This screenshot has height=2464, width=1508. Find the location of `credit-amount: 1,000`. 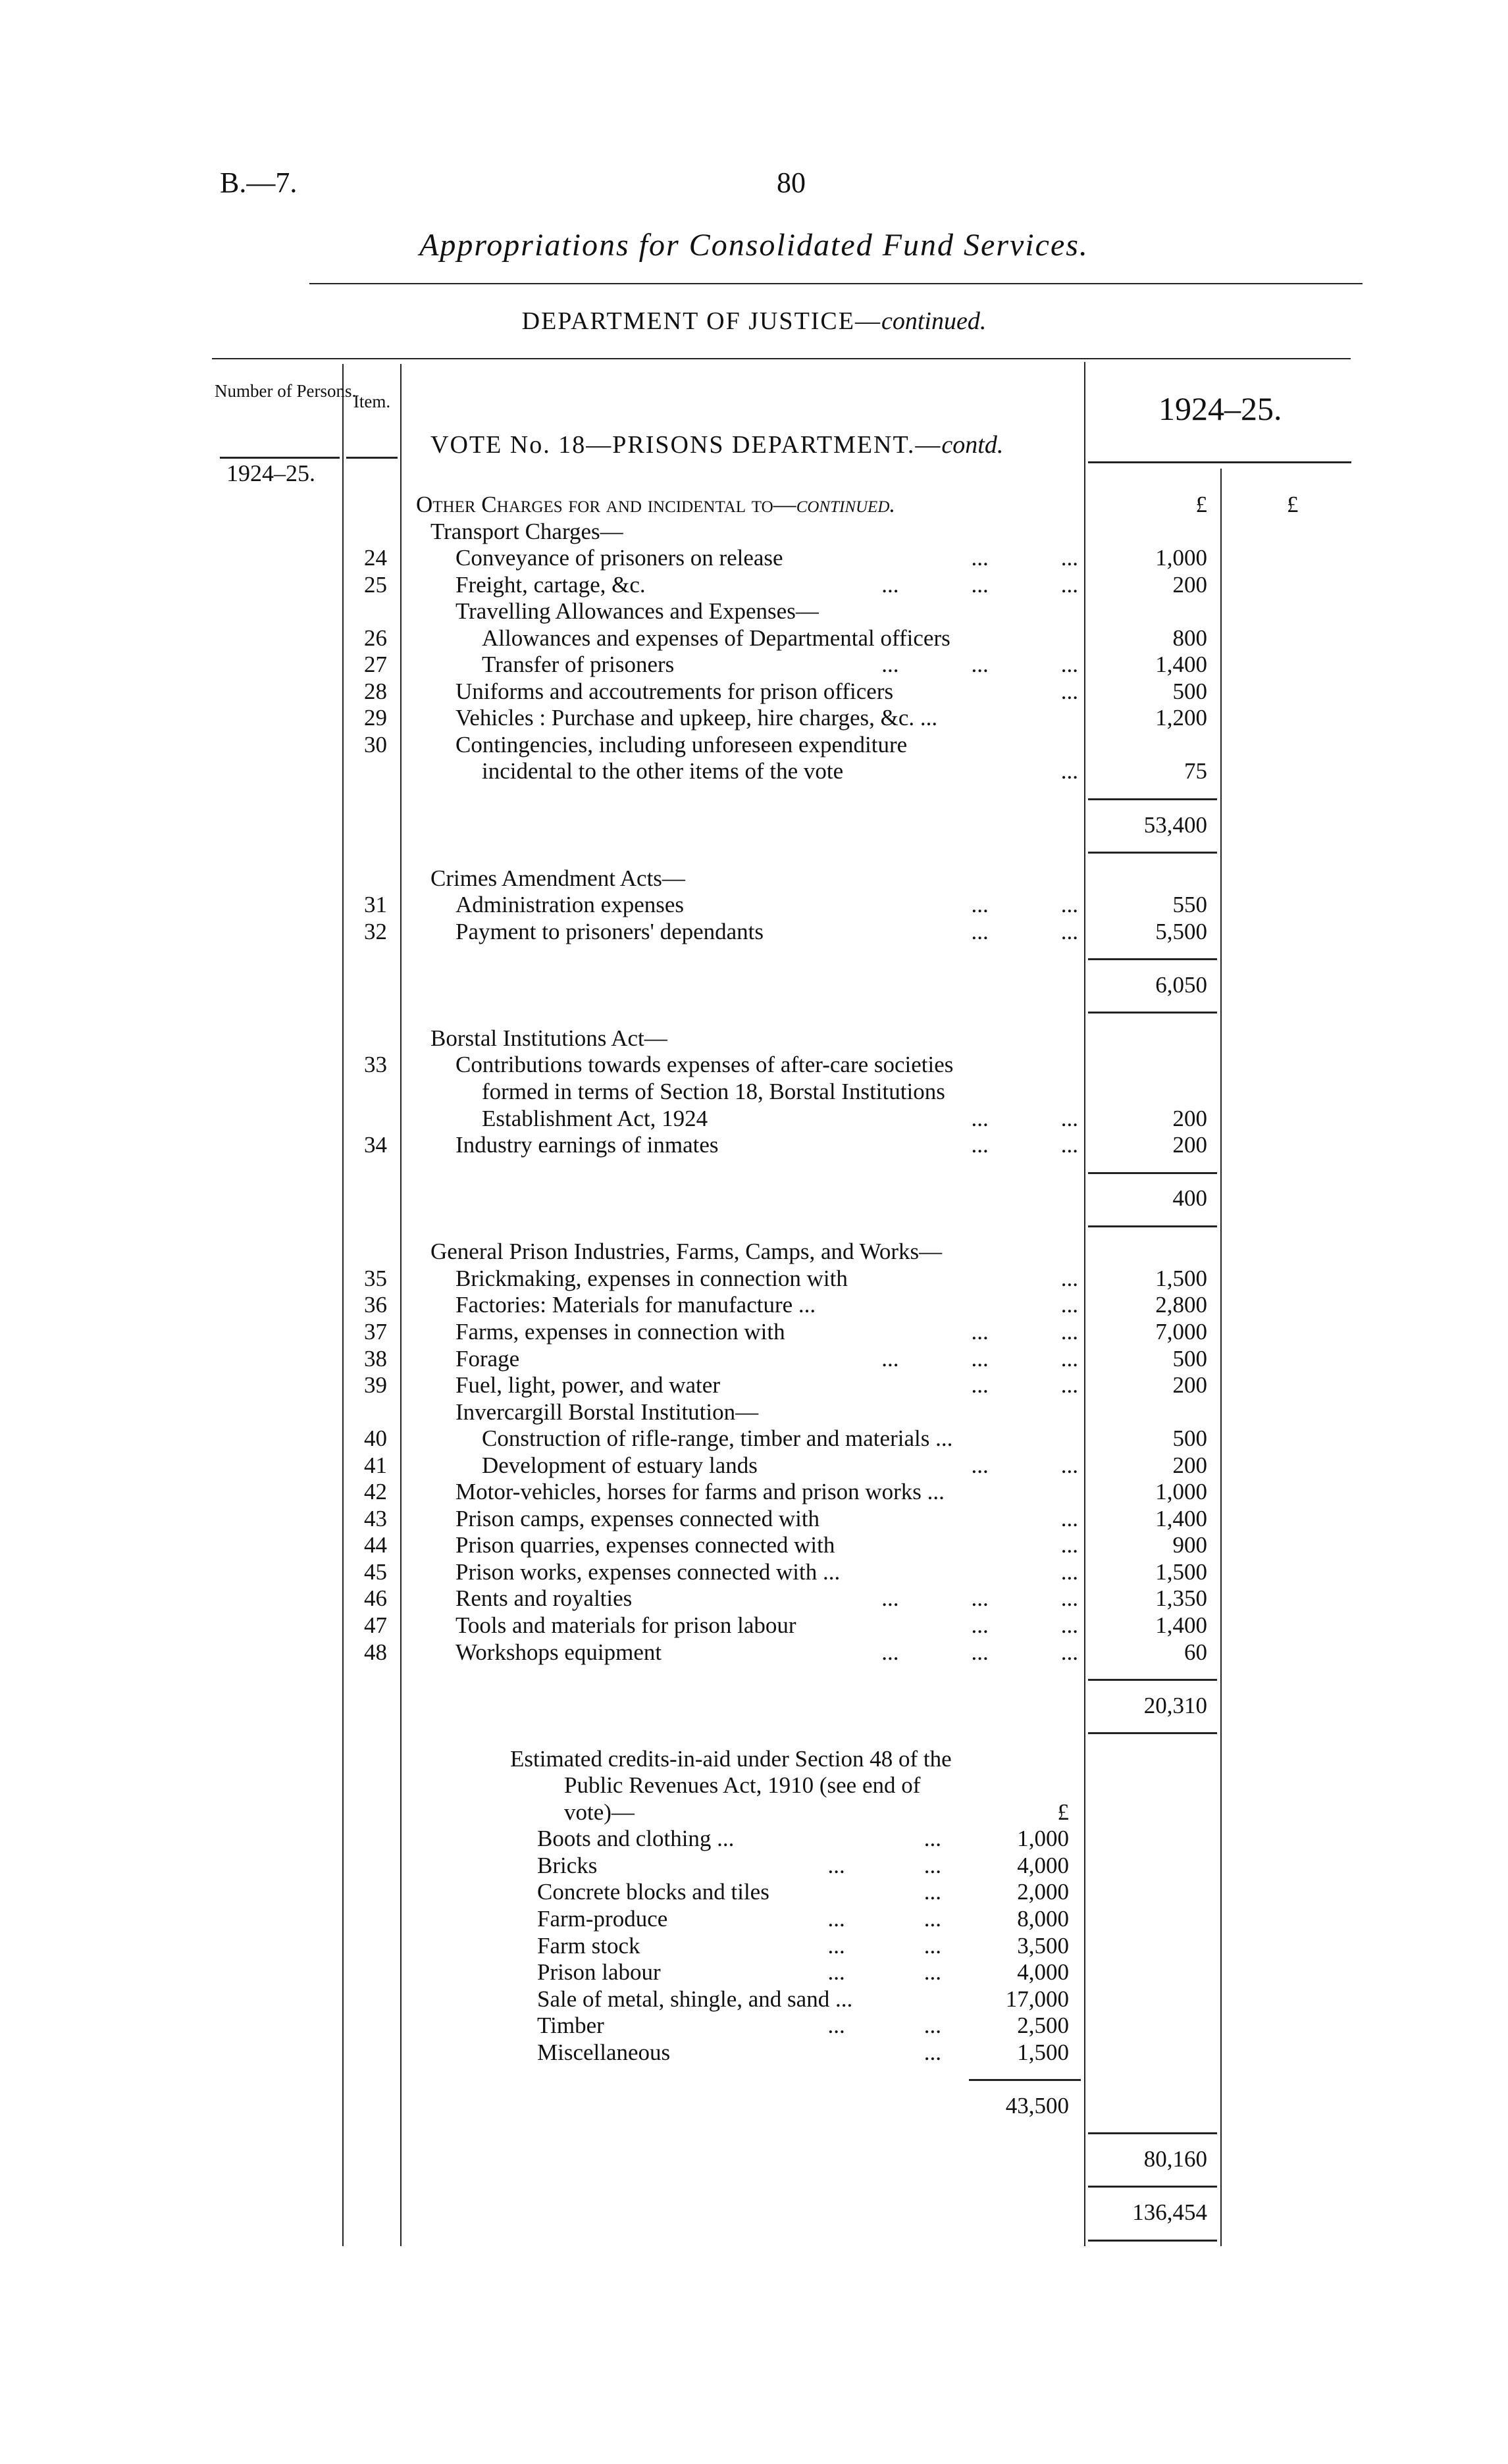

credit-amount: 1,000 is located at coordinates (1043, 1839).